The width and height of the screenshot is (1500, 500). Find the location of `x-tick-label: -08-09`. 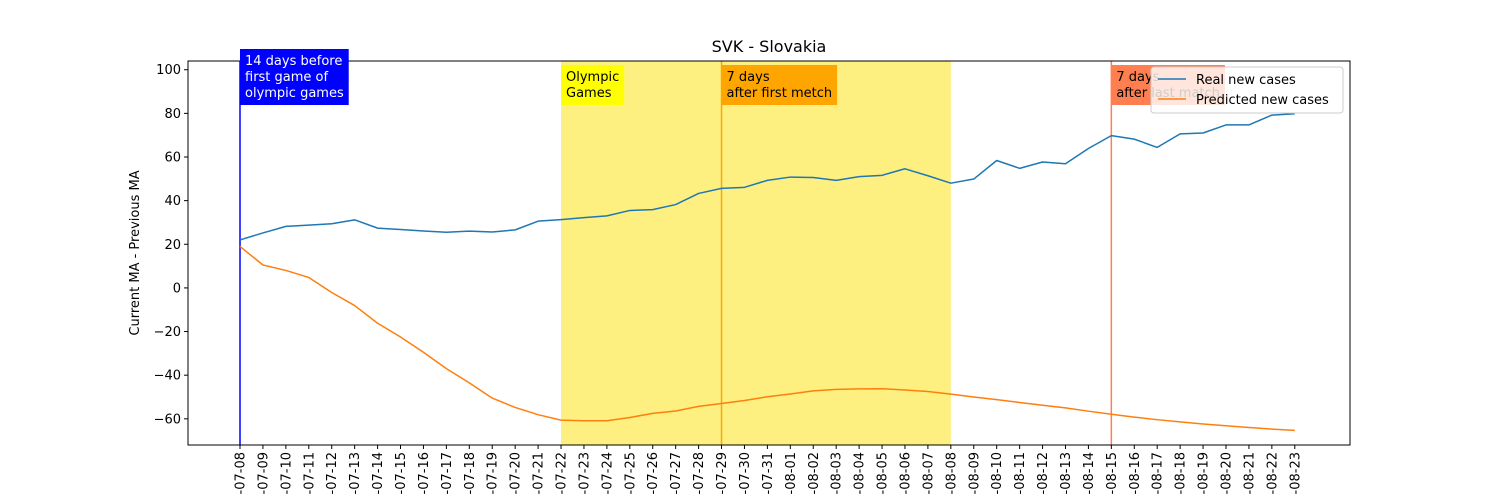

x-tick-label: -08-09 is located at coordinates (974, 473).